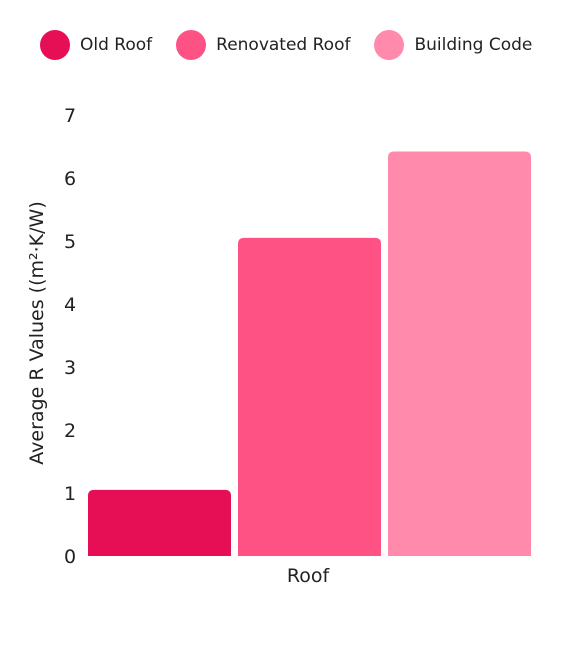  Describe the element at coordinates (309, 576) in the screenshot. I see `x-tick-label: Roof` at that location.